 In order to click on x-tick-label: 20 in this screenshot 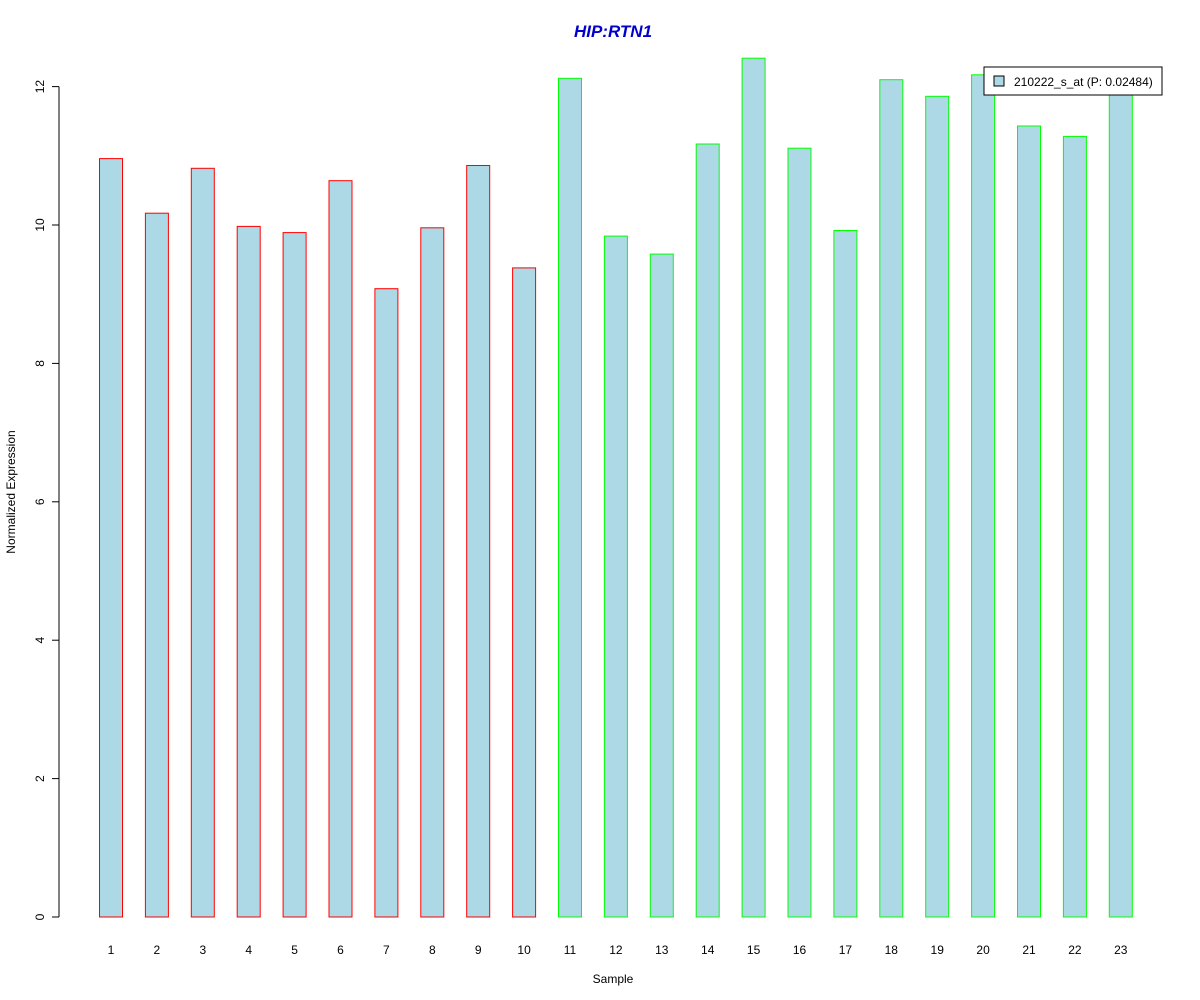, I will do `click(983, 950)`.